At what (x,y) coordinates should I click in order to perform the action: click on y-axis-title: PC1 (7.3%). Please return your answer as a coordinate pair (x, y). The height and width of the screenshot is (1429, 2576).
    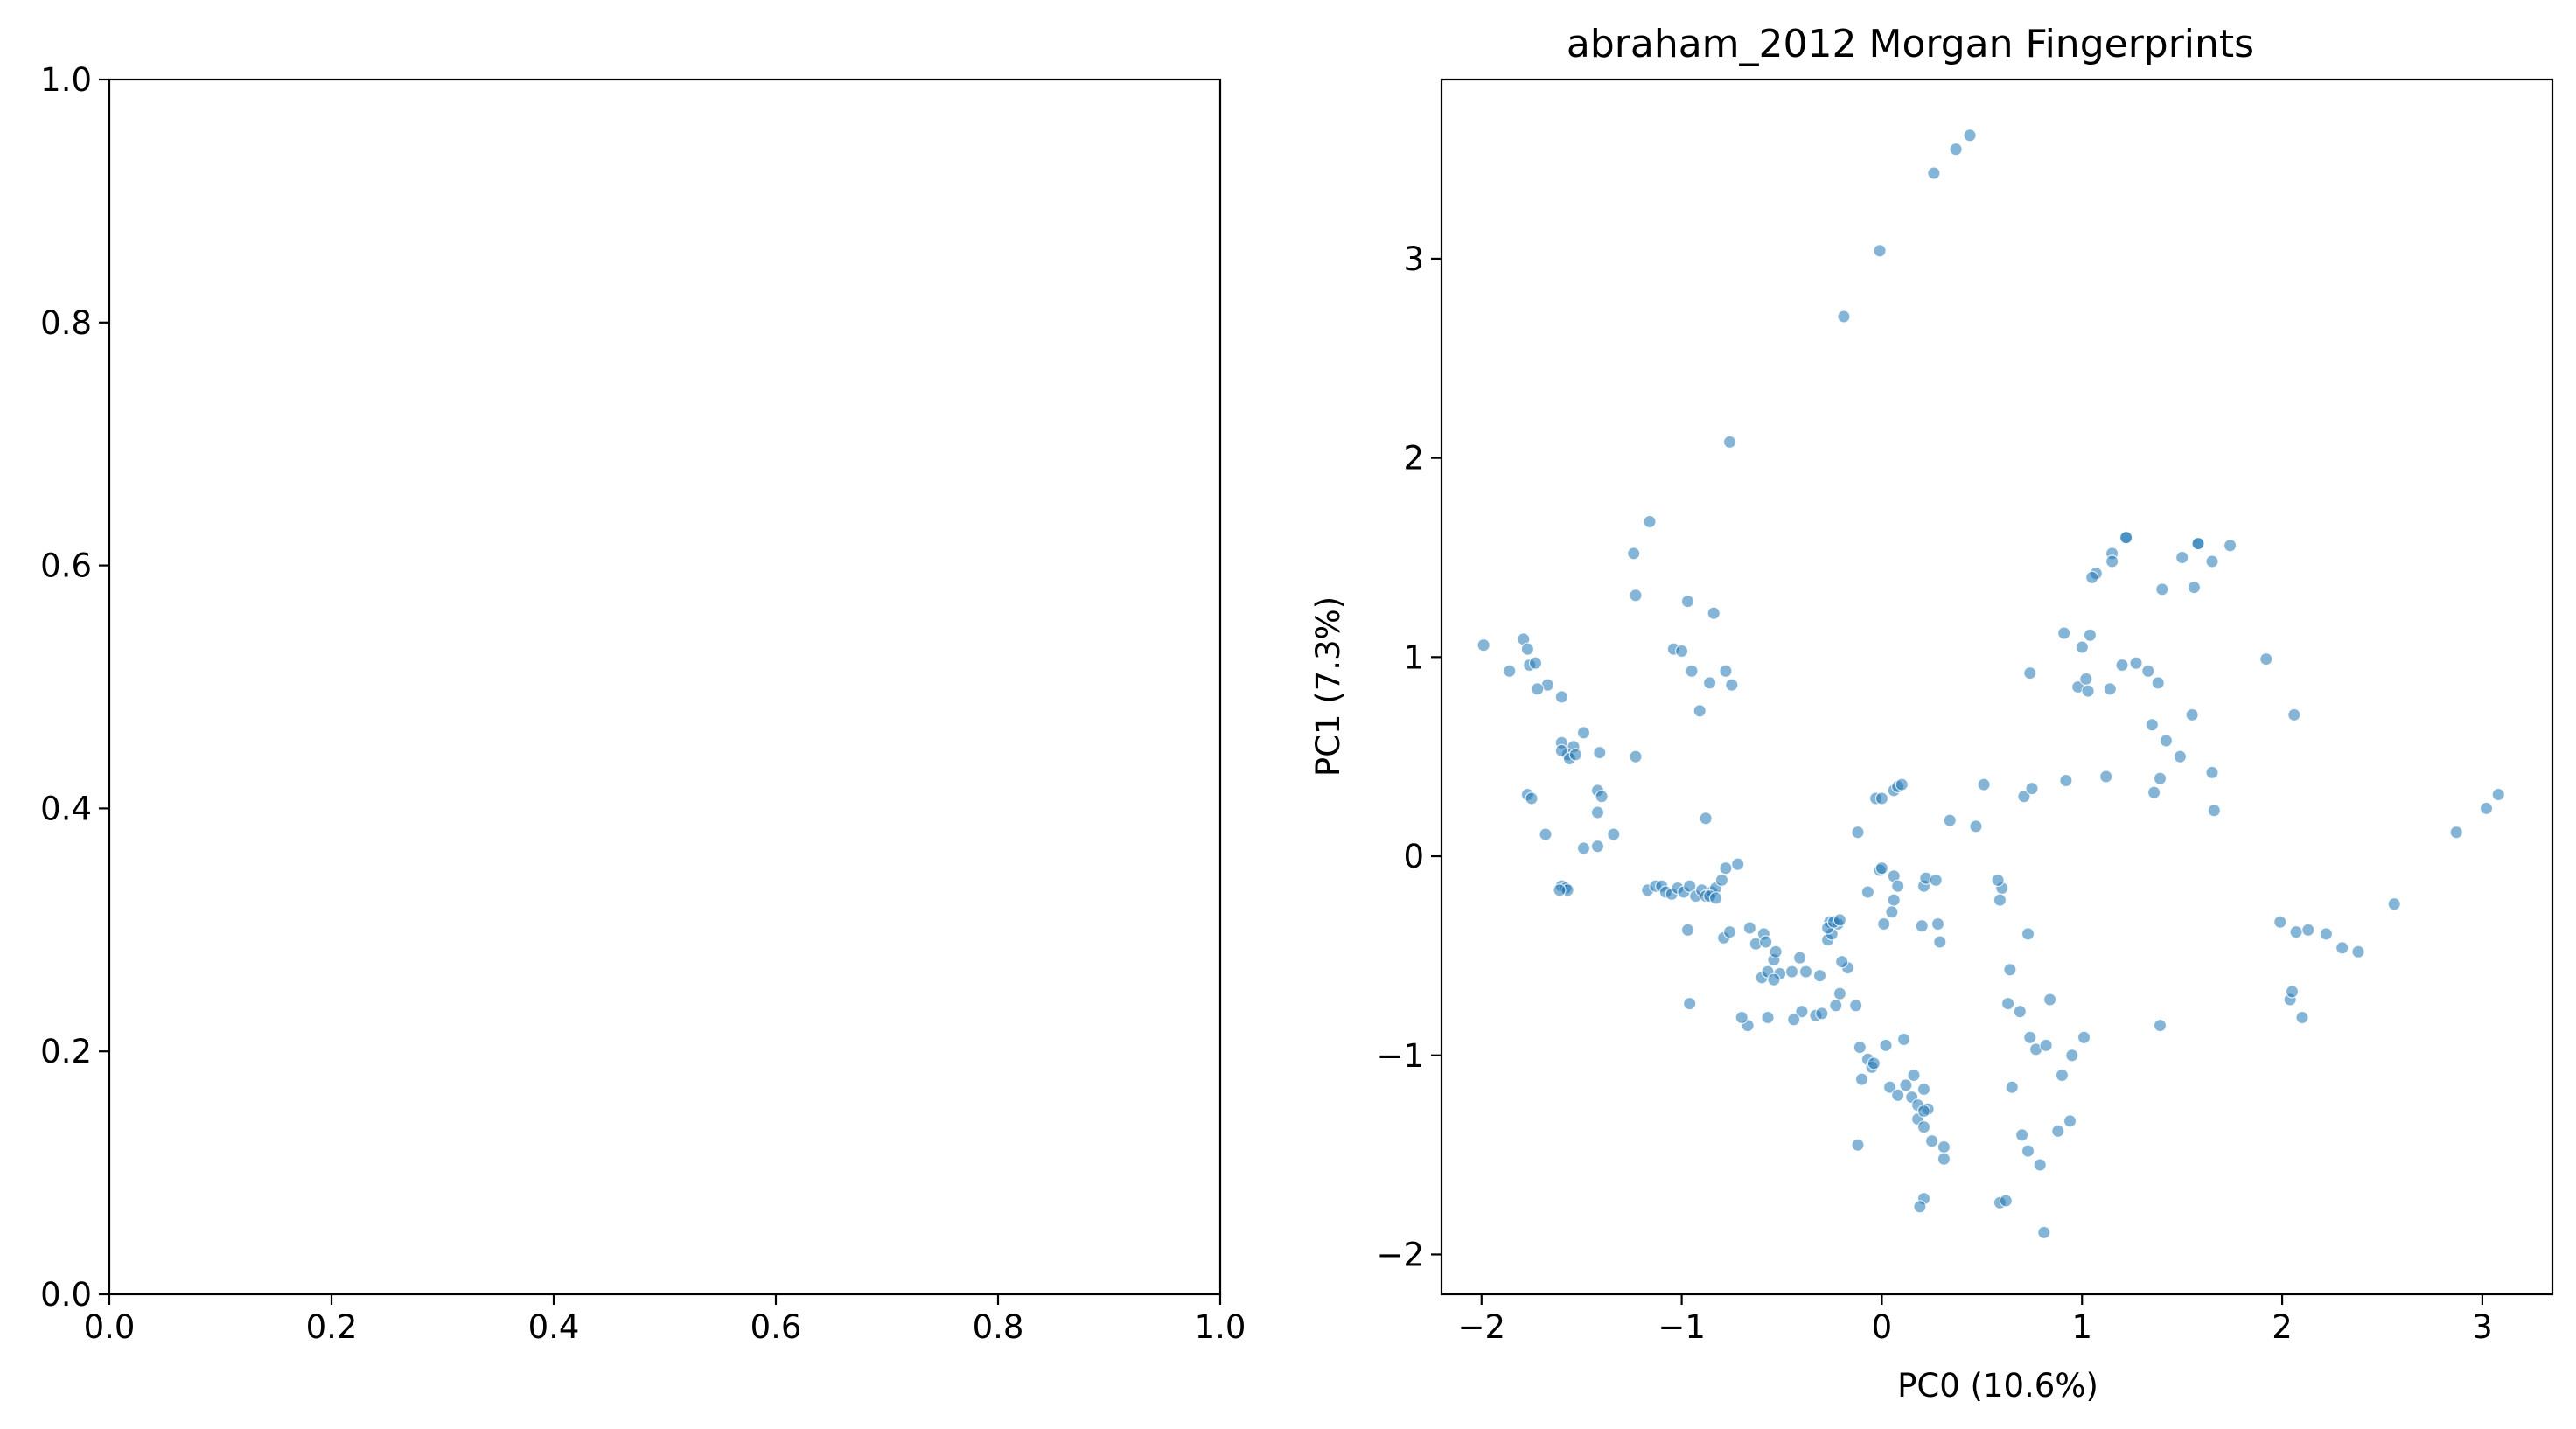
    Looking at the image, I should click on (1328, 686).